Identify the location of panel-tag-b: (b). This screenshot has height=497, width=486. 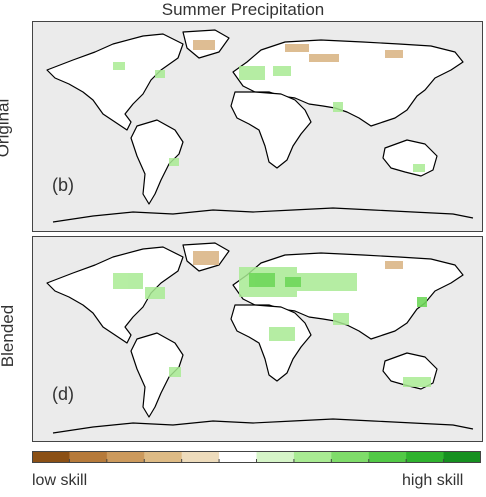
(63, 185).